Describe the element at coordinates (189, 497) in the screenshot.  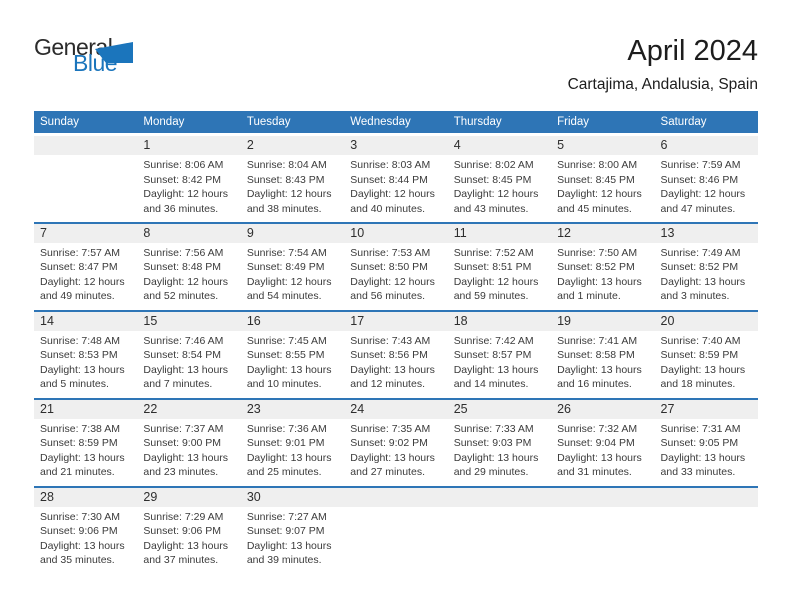
I see `day-number: 29` at that location.